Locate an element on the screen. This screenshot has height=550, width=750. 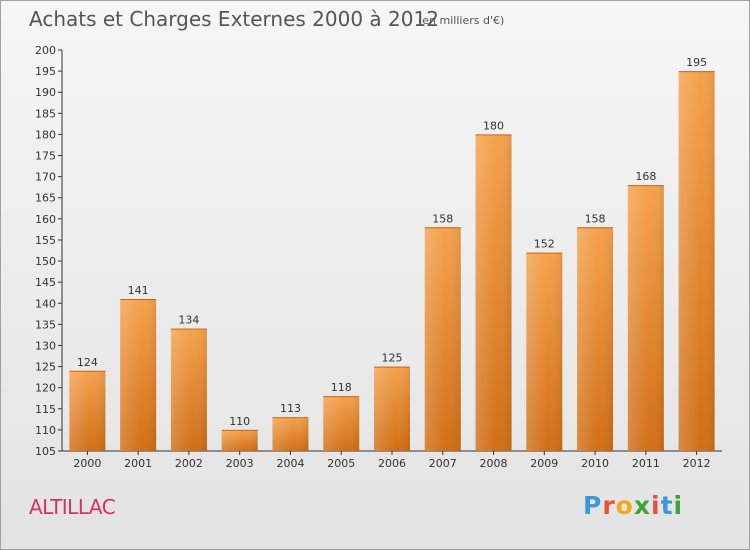
y-tick-label: 190 is located at coordinates (45, 92).